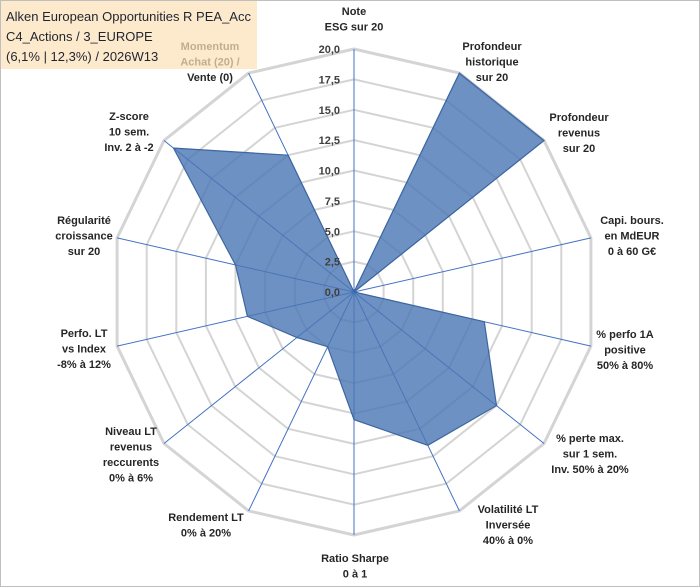 The image size is (700, 587). I want to click on axis-label-line: 50% à 80%, so click(625, 366).